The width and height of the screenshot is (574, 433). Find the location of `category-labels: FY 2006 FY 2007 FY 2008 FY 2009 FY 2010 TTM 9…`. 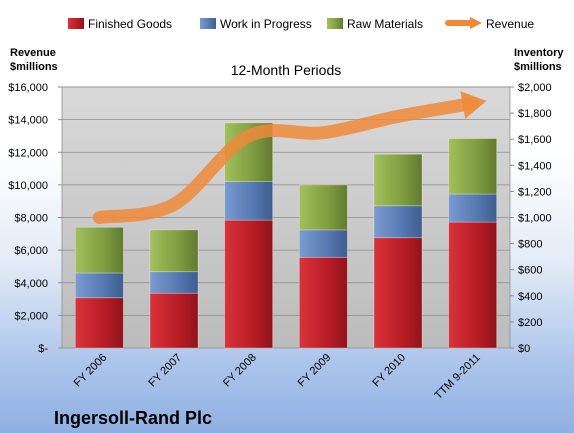

category-labels: FY 2006 FY 2007 FY 2008 FY 2009 FY 2010 TTM 9… is located at coordinates (277, 377).